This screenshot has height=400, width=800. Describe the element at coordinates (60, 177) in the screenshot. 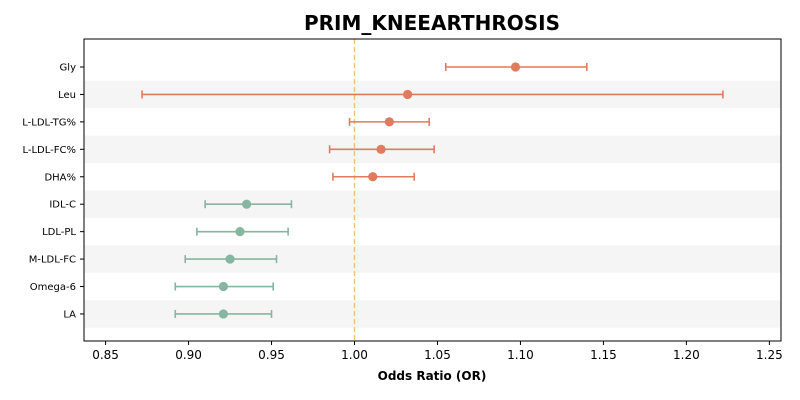

I see `y-tick-label: DHA%` at that location.